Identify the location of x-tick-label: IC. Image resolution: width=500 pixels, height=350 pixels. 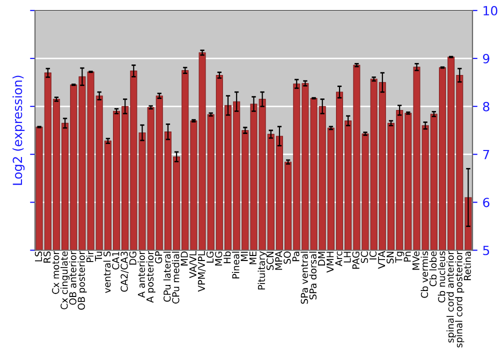
(373, 255).